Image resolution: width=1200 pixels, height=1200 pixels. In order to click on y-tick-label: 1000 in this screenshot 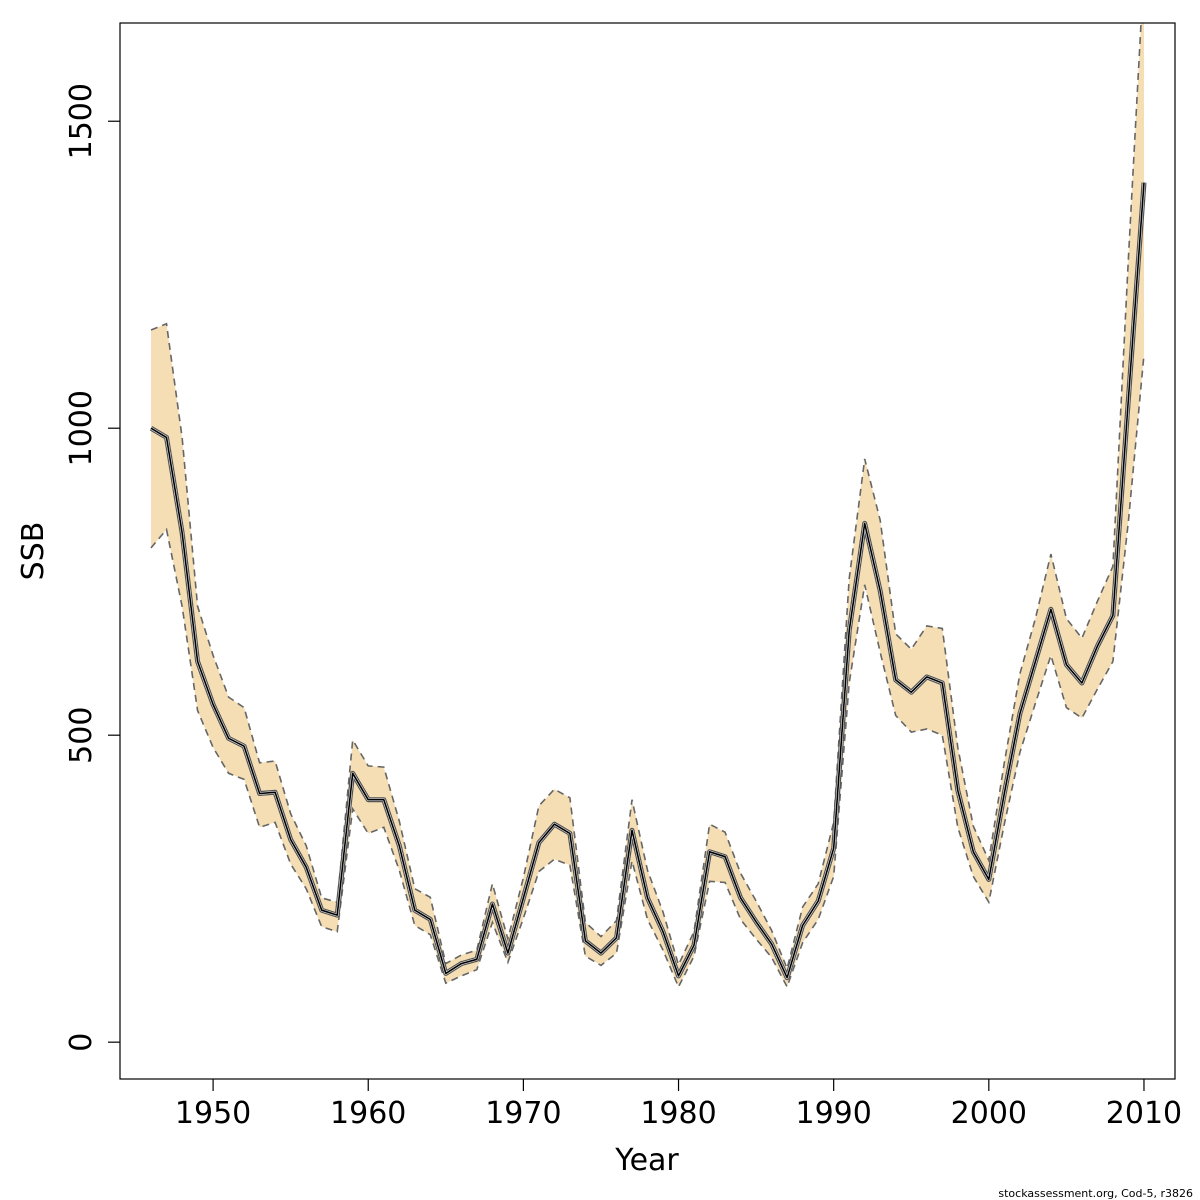, I will do `click(81, 428)`.